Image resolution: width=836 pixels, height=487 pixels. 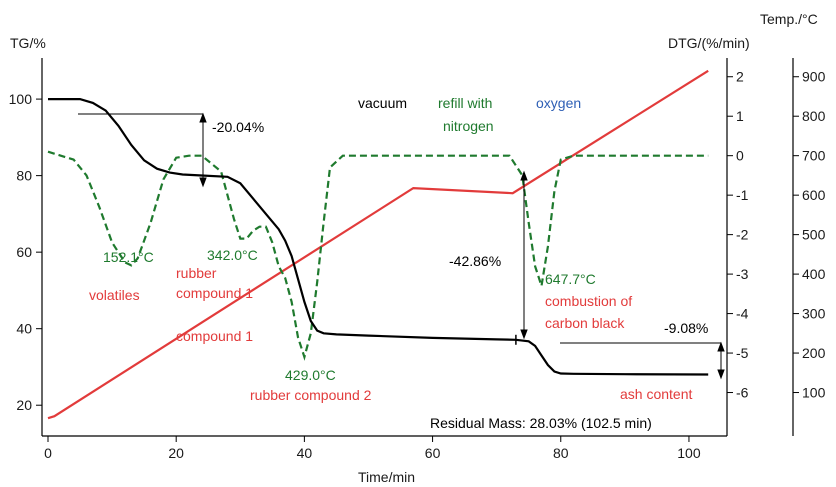 I want to click on tg-tick-label: 60, so click(x=24, y=252).